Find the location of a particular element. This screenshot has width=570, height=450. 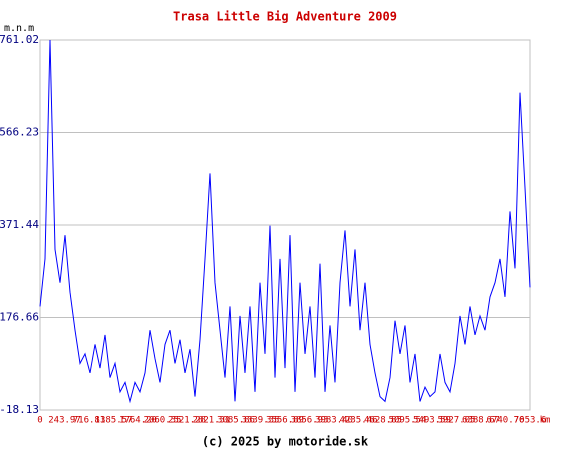

y-tick-label: 176.66 is located at coordinates (19, 316).